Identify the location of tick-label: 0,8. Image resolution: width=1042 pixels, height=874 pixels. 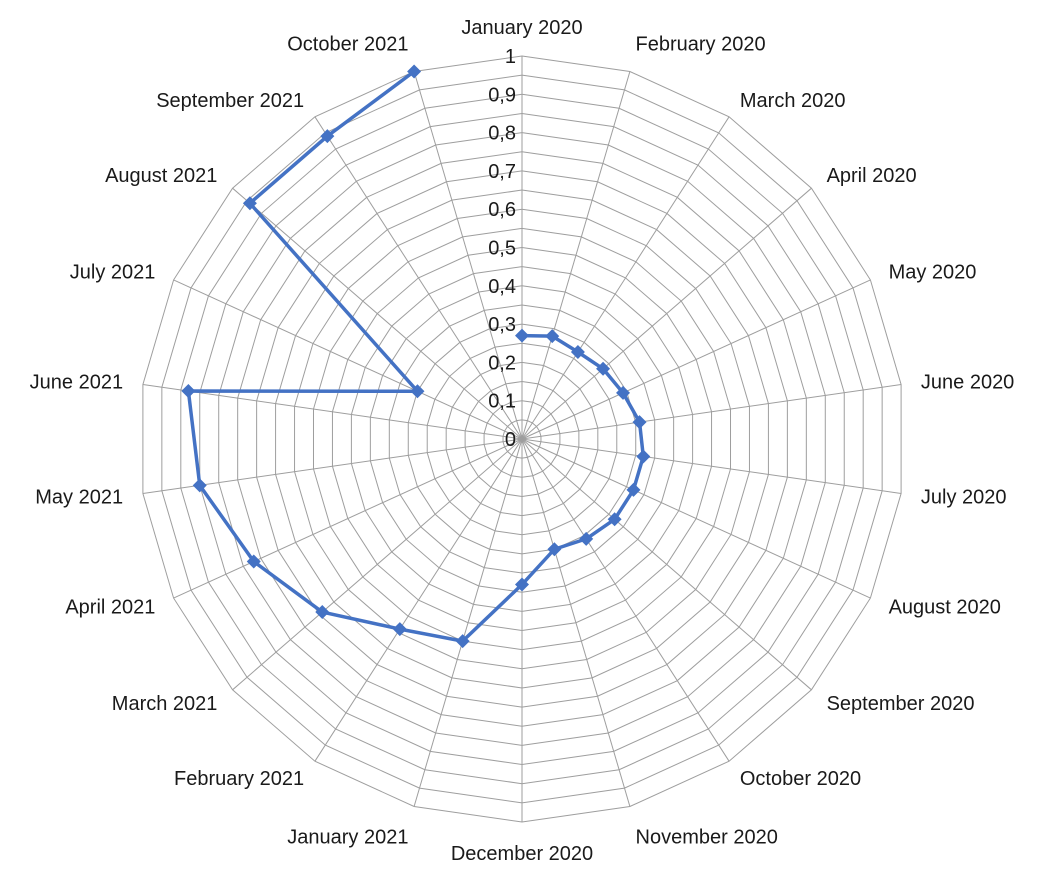
(502, 134).